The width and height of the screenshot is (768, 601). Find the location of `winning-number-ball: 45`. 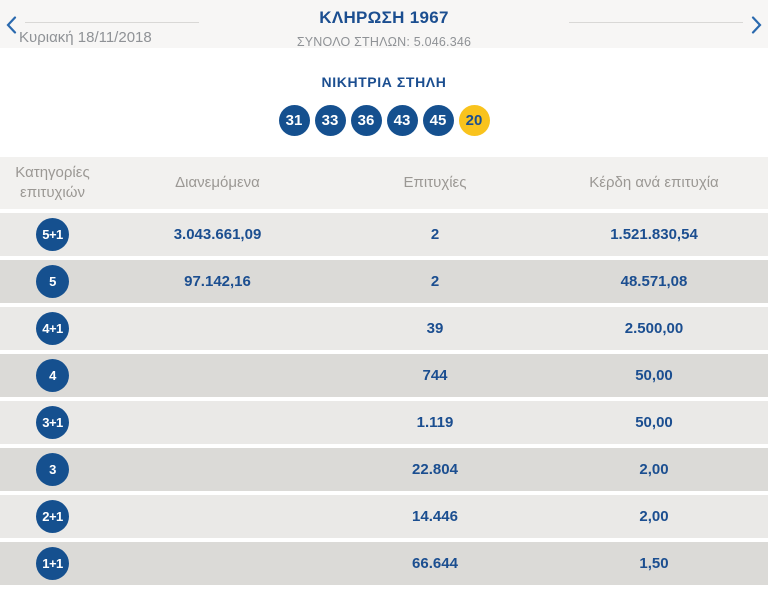

winning-number-ball: 45 is located at coordinates (438, 120).